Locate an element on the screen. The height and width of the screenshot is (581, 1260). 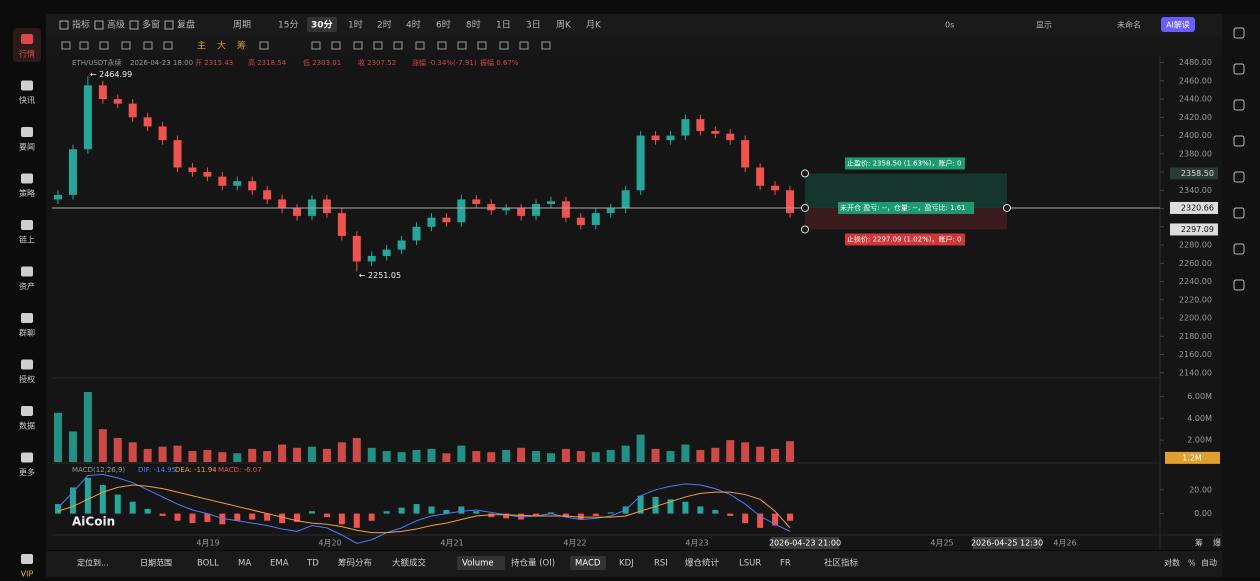
sidebar-label: 策略 is located at coordinates (27, 193).